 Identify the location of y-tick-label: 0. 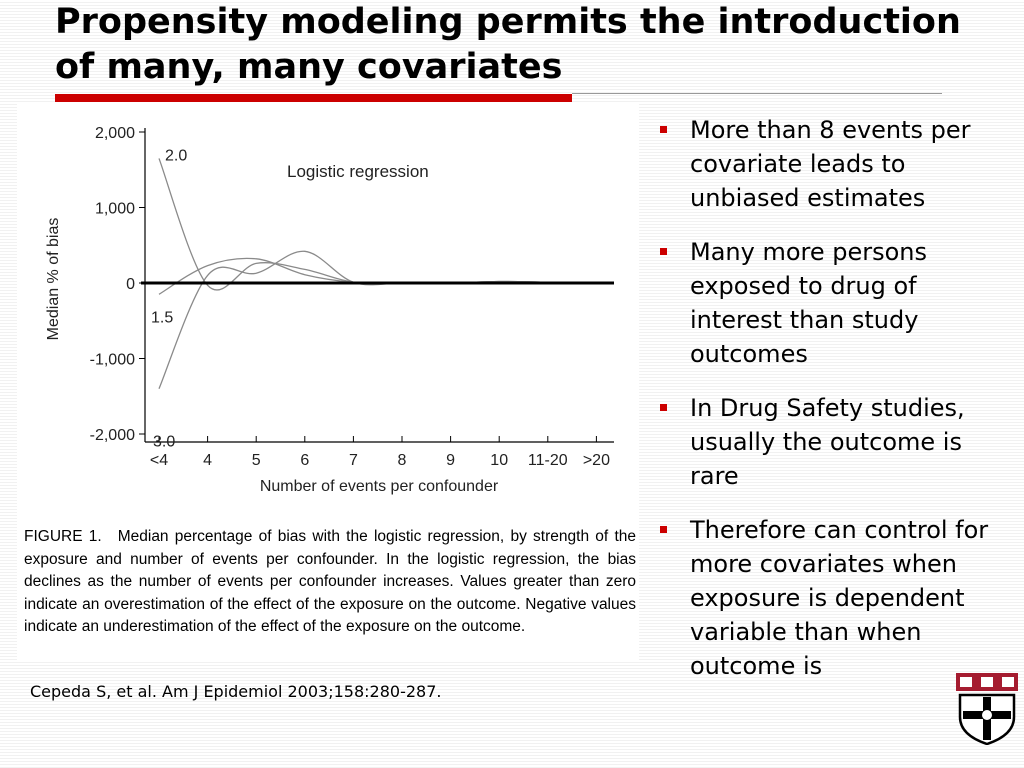
(130, 284).